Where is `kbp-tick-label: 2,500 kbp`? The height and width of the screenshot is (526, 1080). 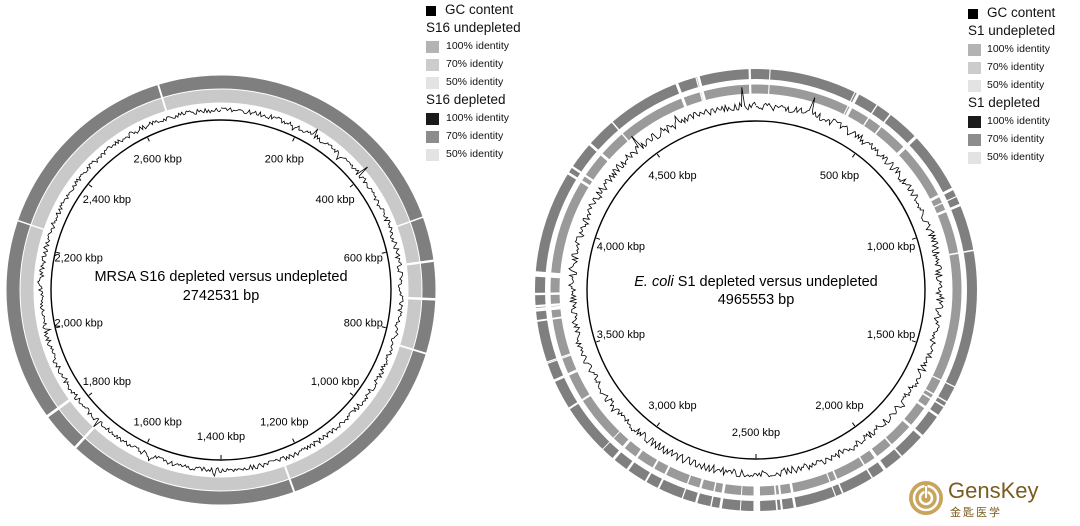 kbp-tick-label: 2,500 kbp is located at coordinates (756, 433).